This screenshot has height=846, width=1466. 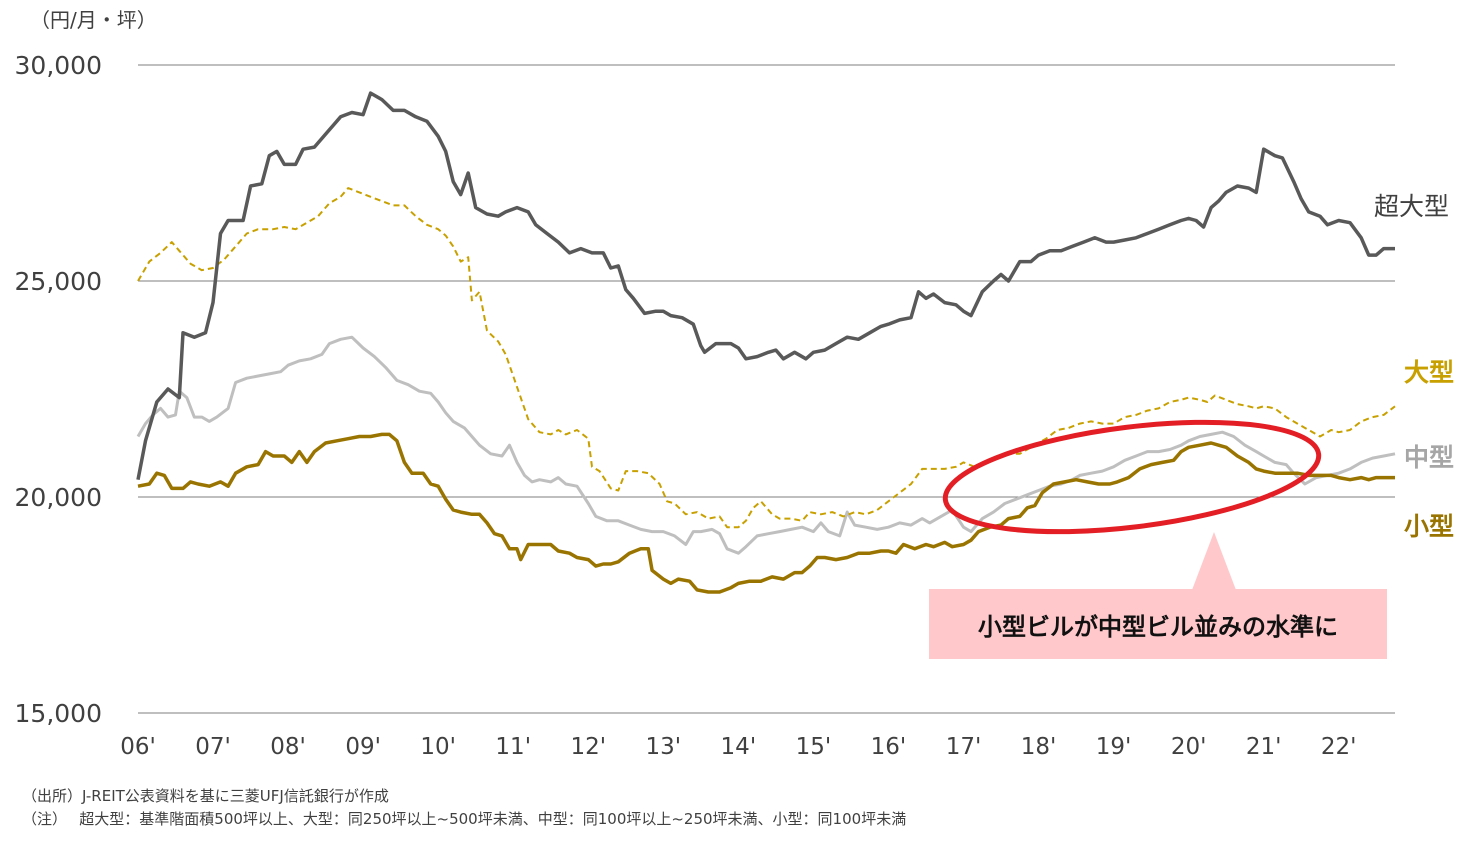 I want to click on x-tick-label: 22', so click(x=1339, y=747).